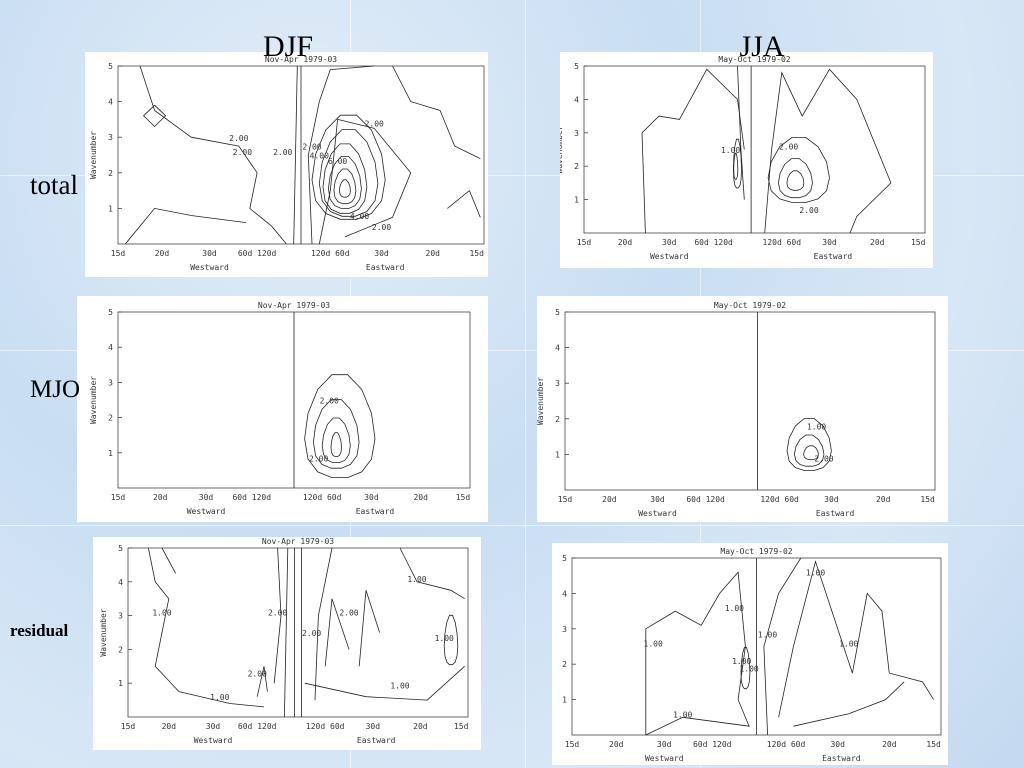  What do you see at coordinates (120, 616) in the screenshot?
I see `y-tick-label: 3` at bounding box center [120, 616].